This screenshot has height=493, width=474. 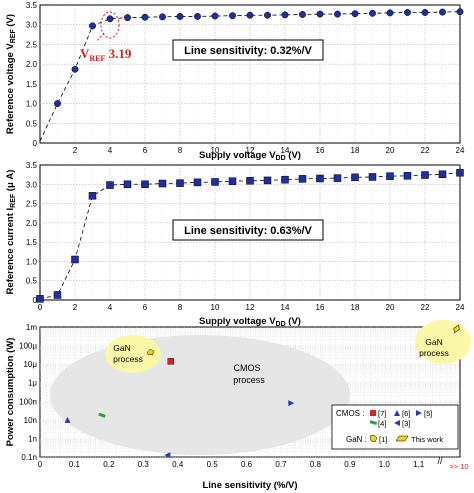 I want to click on sensitivity-label-2: Line sensitivity: 0.63%/V, so click(x=248, y=231).